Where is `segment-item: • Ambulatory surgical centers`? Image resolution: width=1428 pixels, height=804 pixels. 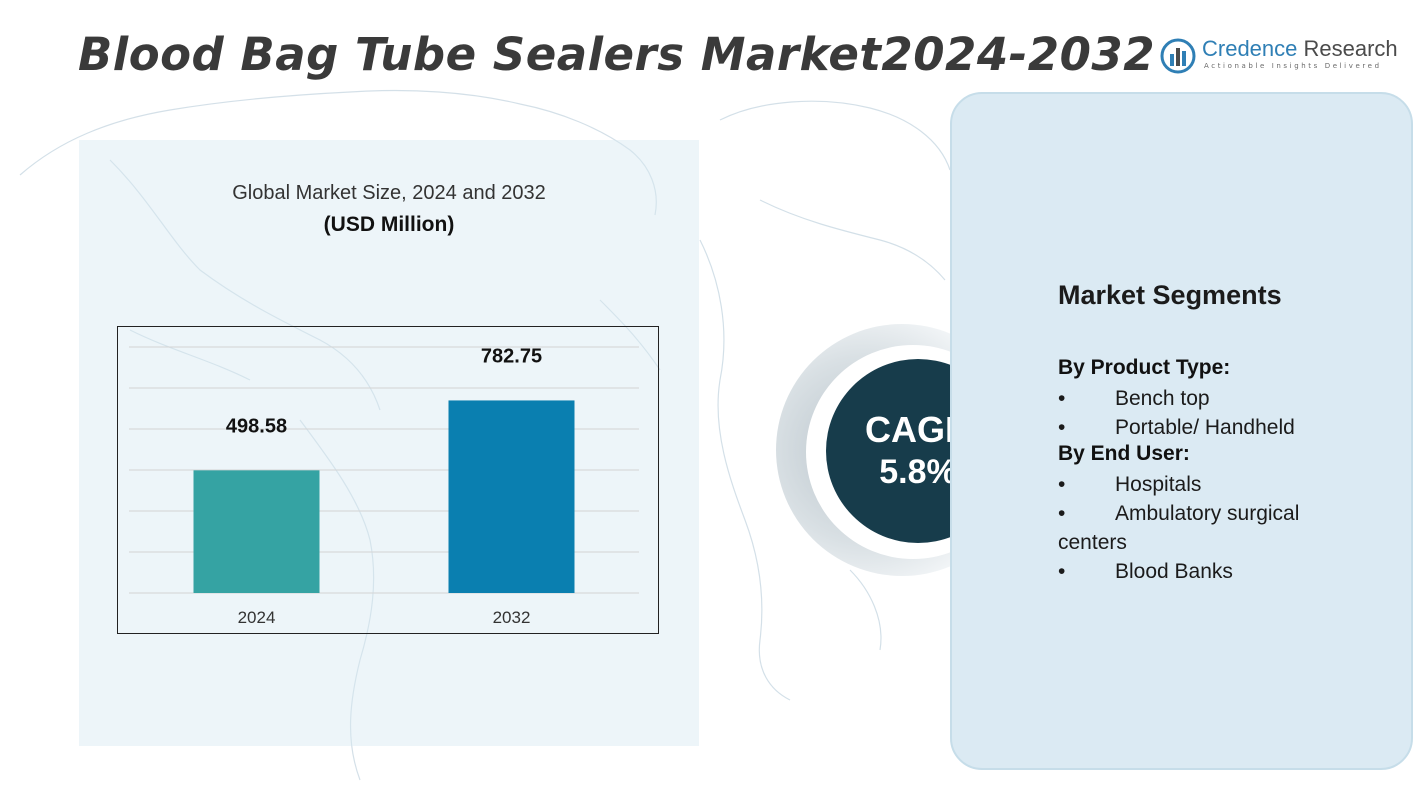
segment-item: • Ambulatory surgical centers is located at coordinates (1208, 528).